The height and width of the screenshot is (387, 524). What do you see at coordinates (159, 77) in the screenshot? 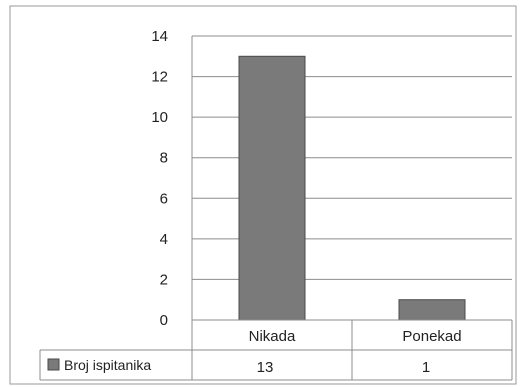
I see `y-tick-label-12: 12` at bounding box center [159, 77].